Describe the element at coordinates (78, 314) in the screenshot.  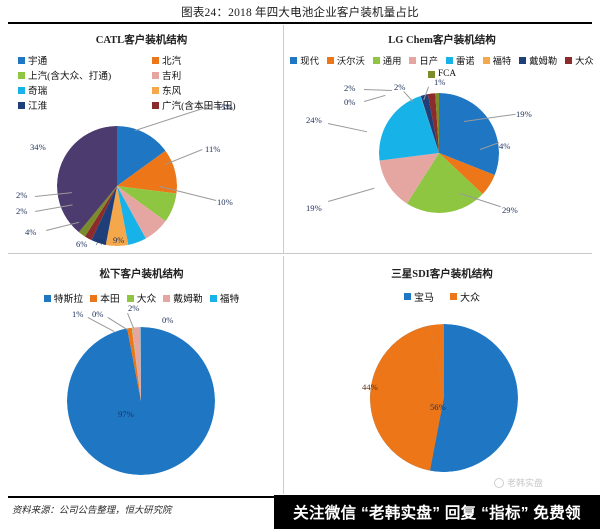
I see `pie-label-pana-1: 1%` at that location.